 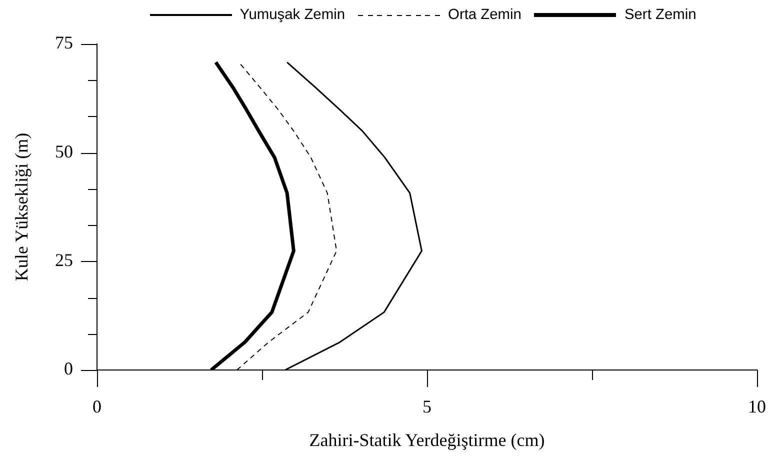 I want to click on legend-label: Sert Zemin, so click(x=660, y=15).